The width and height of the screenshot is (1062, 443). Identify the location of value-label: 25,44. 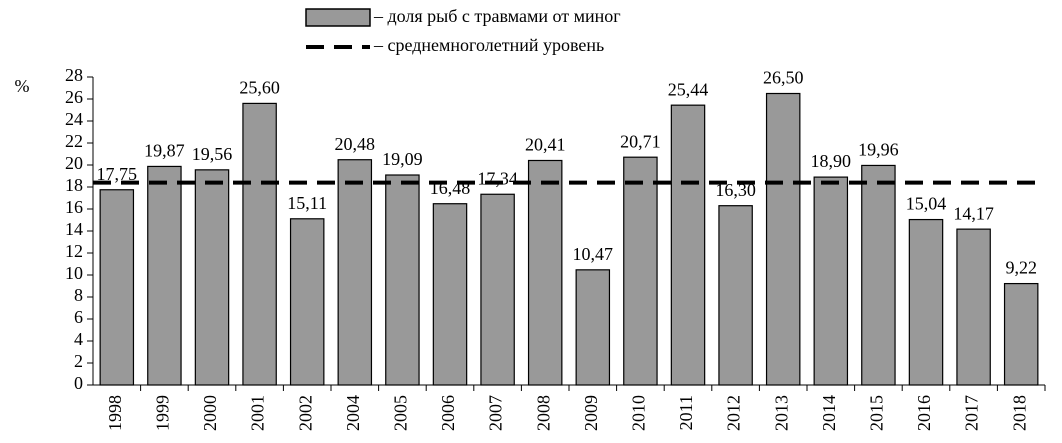
(688, 89).